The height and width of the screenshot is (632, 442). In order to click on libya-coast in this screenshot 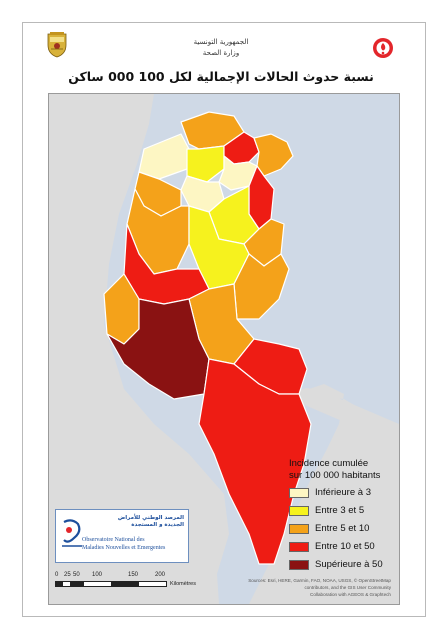, I will do `click(339, 421)`.